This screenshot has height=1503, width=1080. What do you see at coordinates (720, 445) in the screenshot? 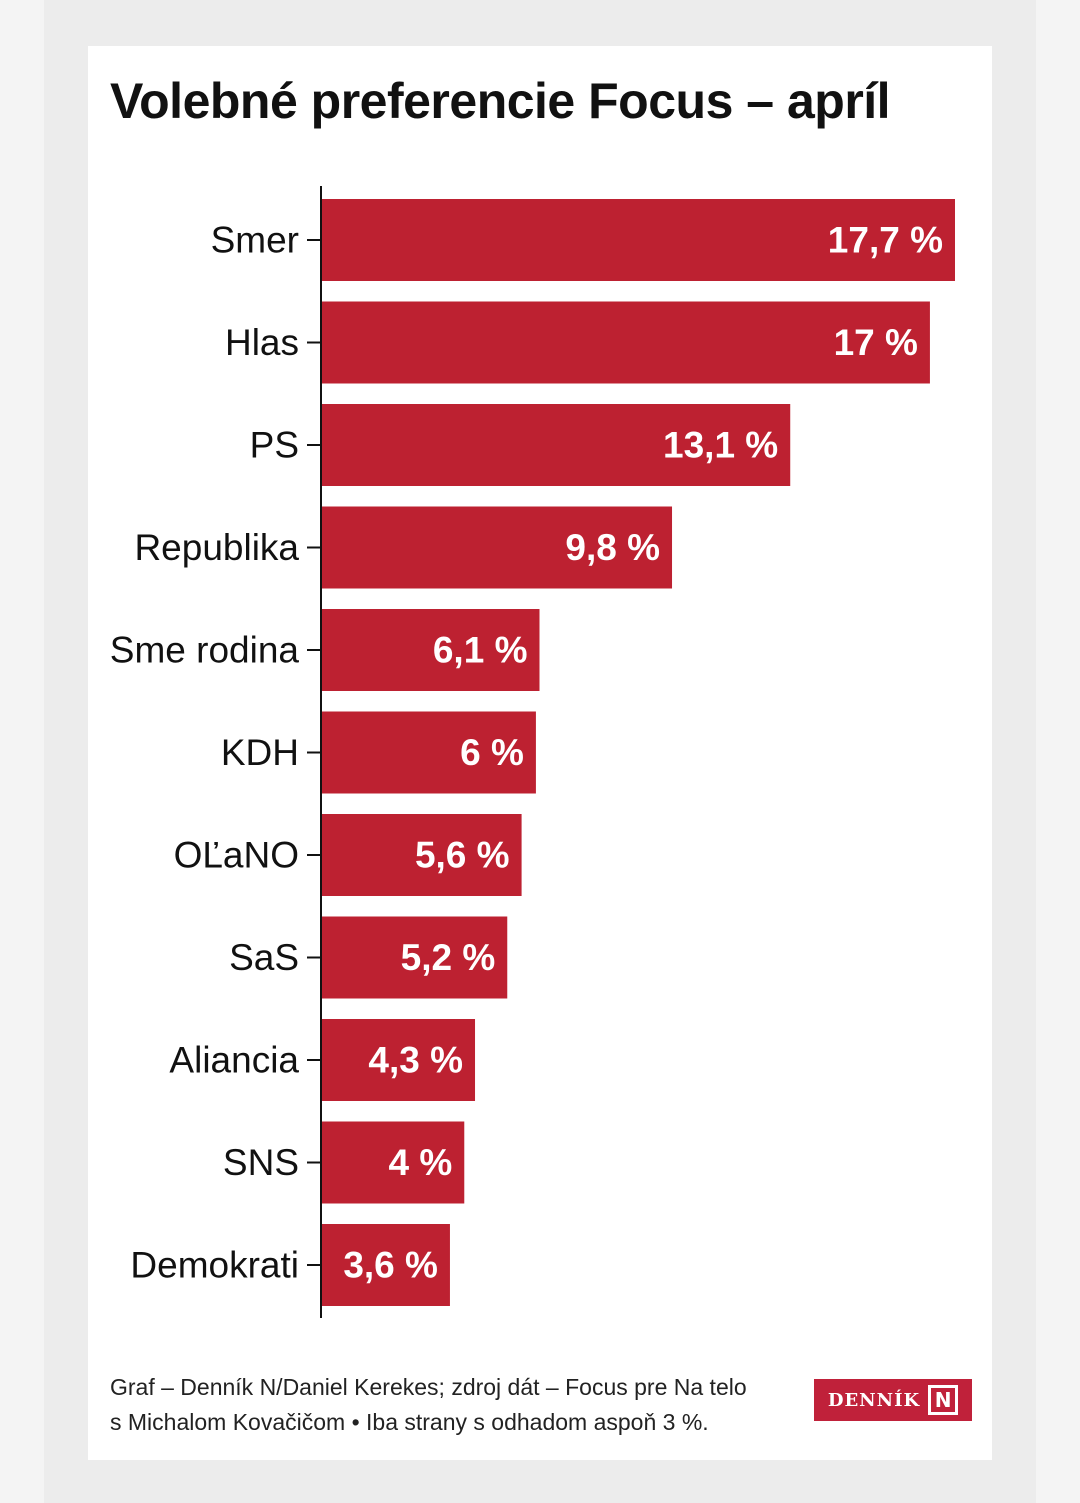
I see `value-label-2: 13,1 %` at bounding box center [720, 445].